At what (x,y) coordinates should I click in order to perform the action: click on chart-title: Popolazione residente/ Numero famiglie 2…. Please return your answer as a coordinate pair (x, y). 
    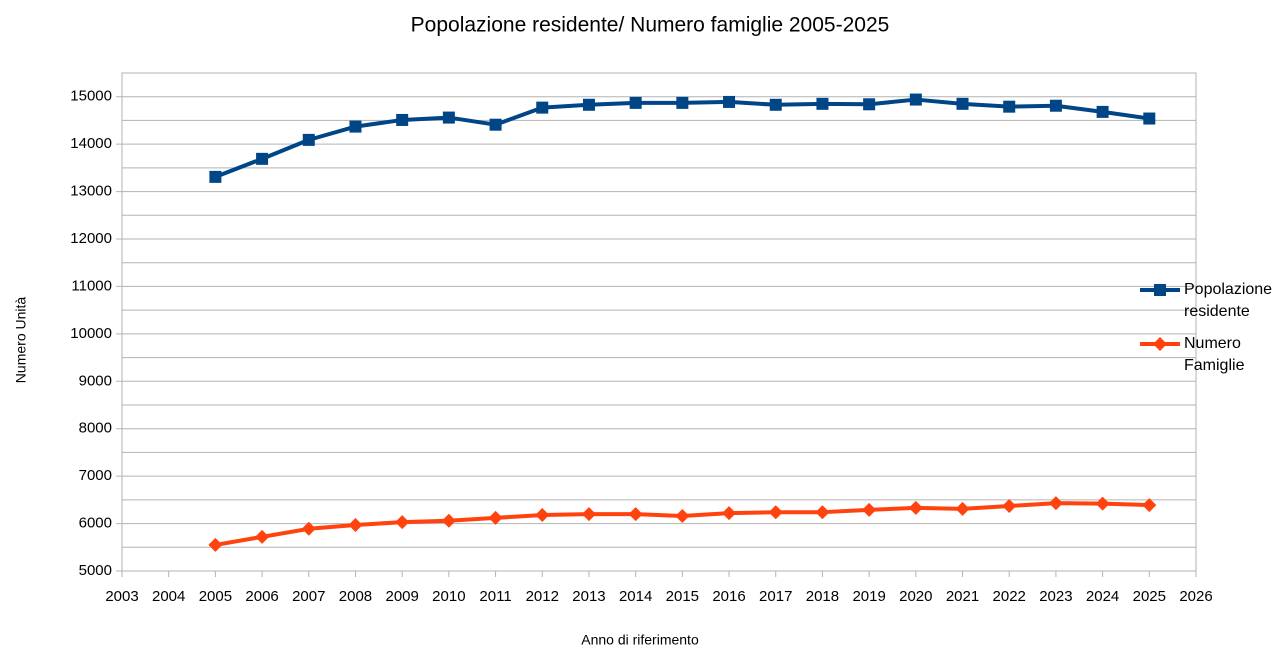
    Looking at the image, I should click on (650, 25).